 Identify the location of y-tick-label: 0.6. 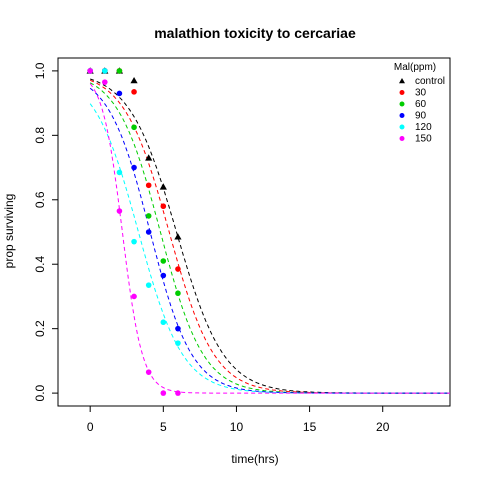
(40, 199).